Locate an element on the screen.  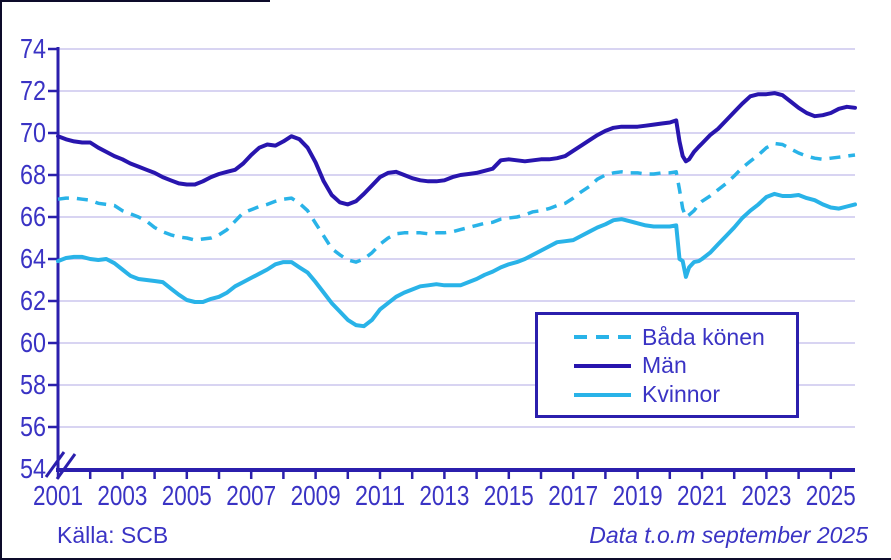
x-tick-label: 2005 is located at coordinates (187, 495).